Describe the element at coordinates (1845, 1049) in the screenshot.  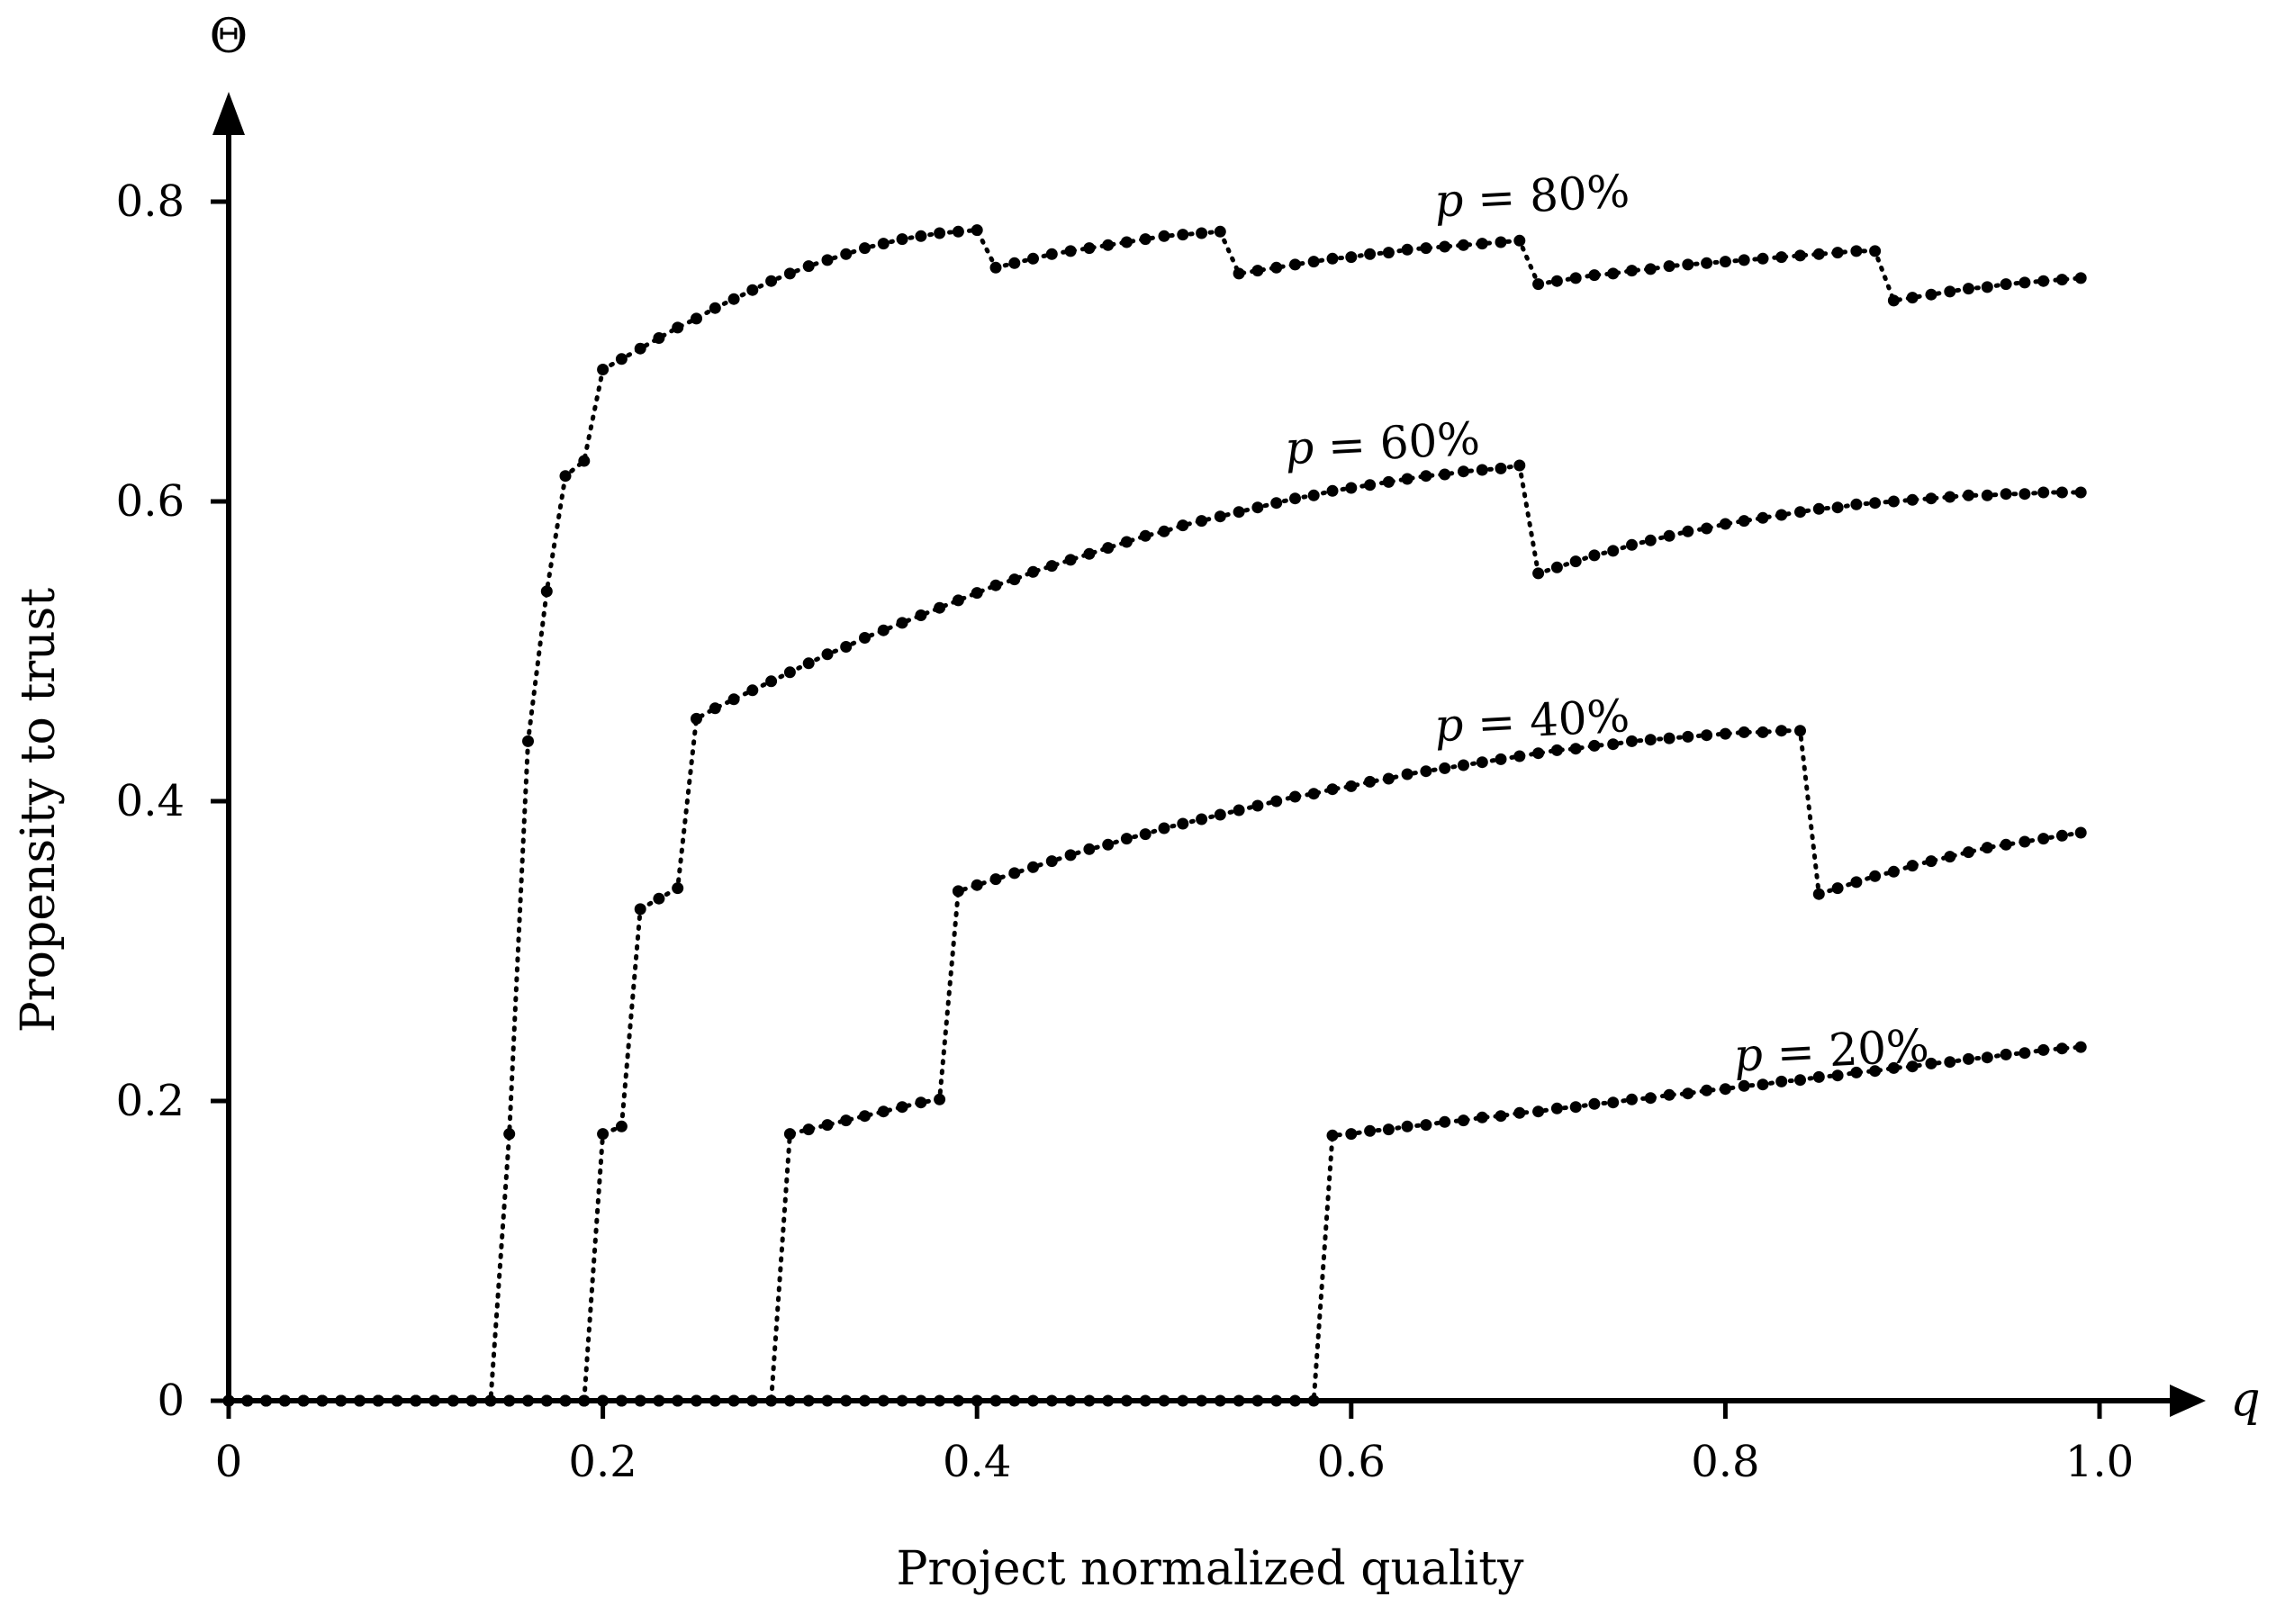
I see `series-label-value: = 20%` at that location.